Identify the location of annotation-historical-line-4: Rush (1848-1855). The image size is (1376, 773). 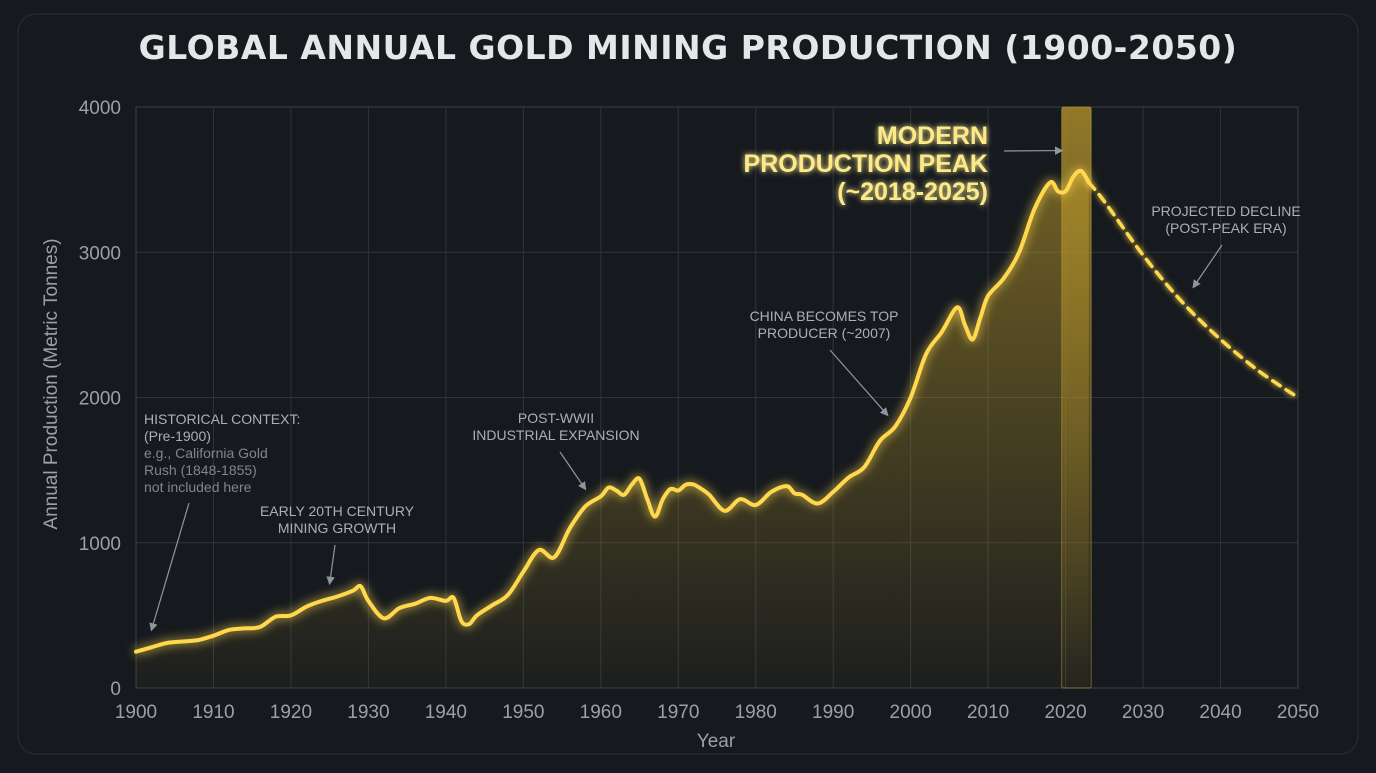
(200, 470).